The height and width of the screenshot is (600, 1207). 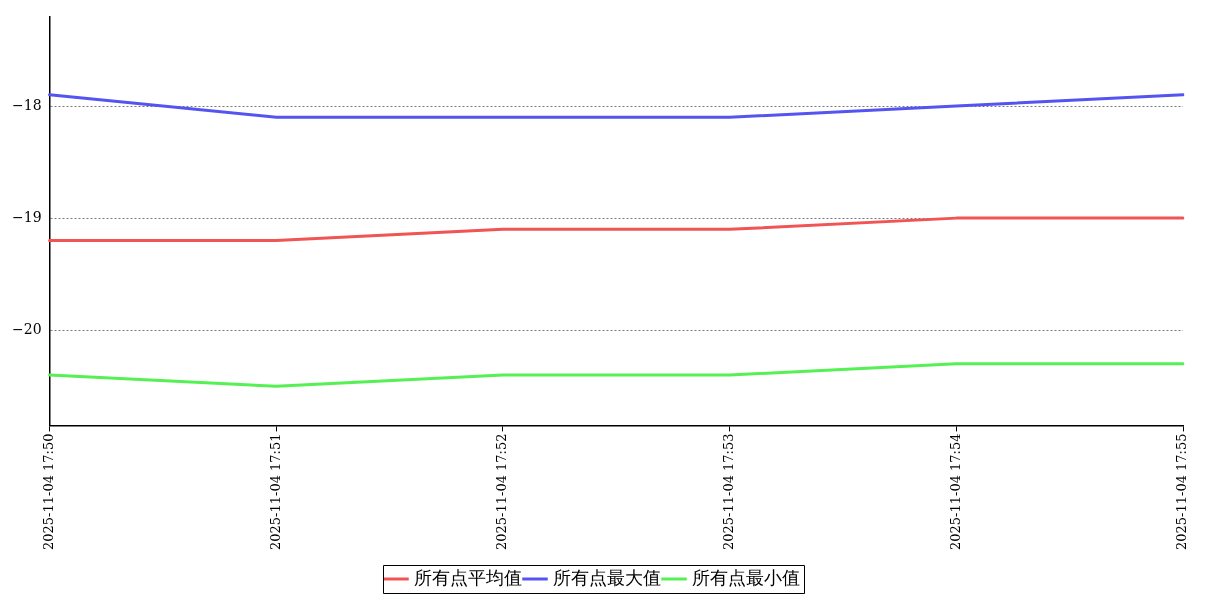 What do you see at coordinates (468, 577) in the screenshot?
I see `legend-label: 所有点平均值` at bounding box center [468, 577].